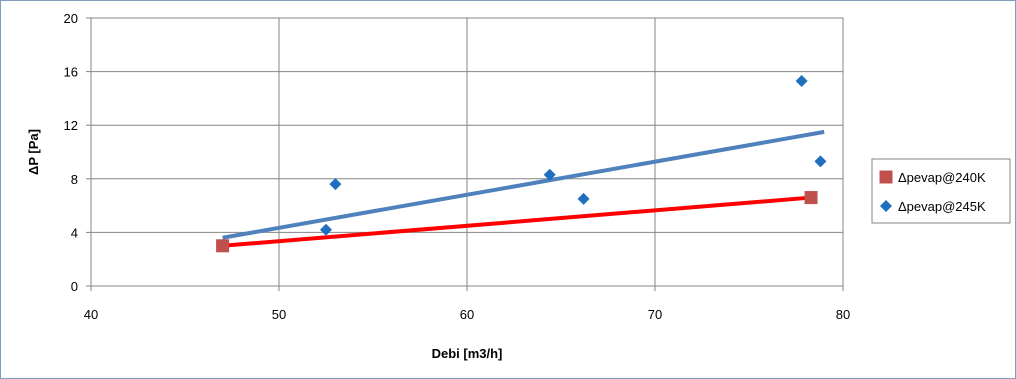  Describe the element at coordinates (71, 72) in the screenshot. I see `y-tick-label: 16` at that location.